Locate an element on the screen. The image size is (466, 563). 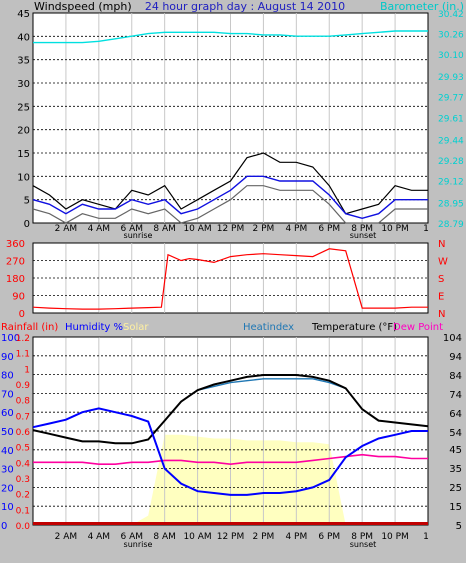
bottom-header-humidity: Humidity % is located at coordinates (94, 327).